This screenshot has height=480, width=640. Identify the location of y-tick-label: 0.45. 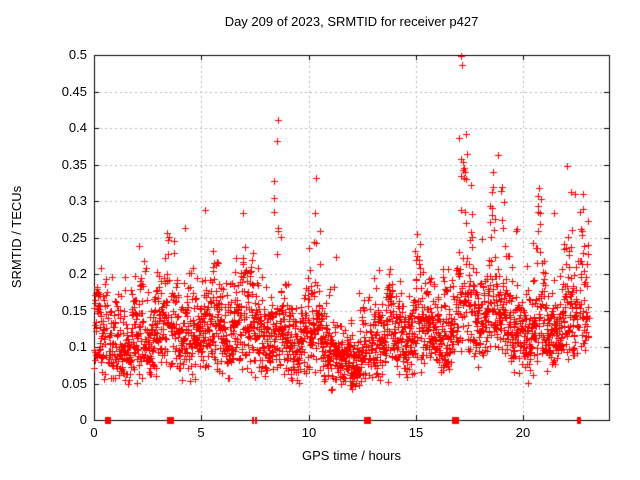
(74, 91).